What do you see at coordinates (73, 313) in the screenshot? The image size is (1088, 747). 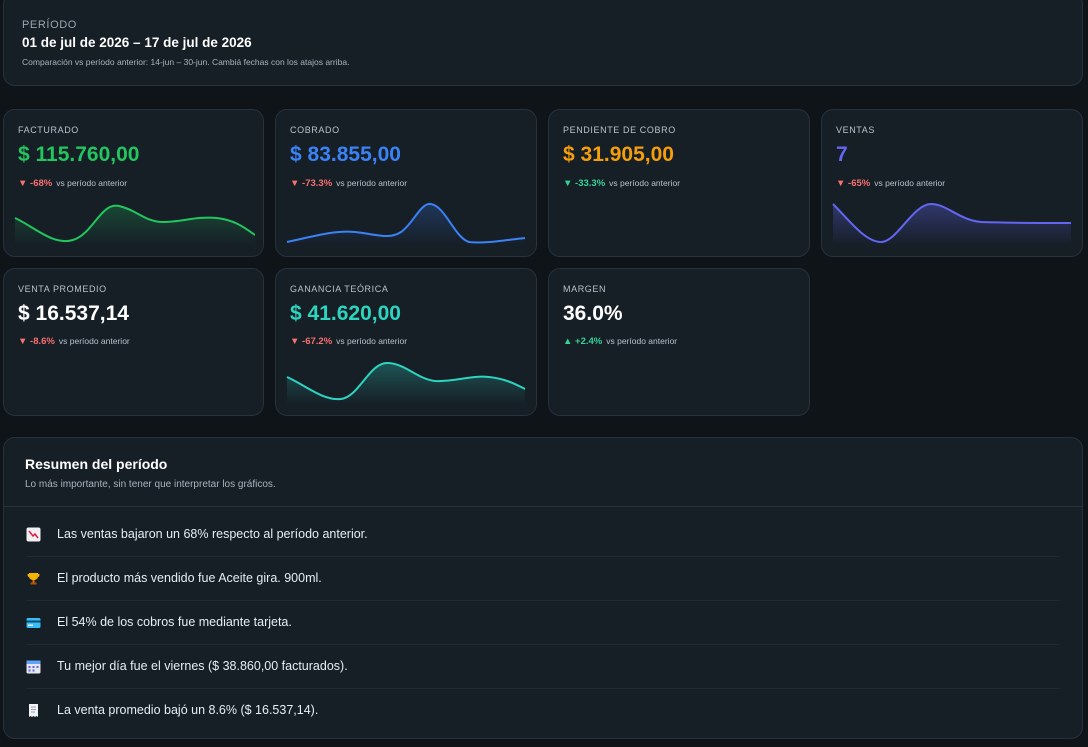 I see `kpi-value: $ 16.537,14` at bounding box center [73, 313].